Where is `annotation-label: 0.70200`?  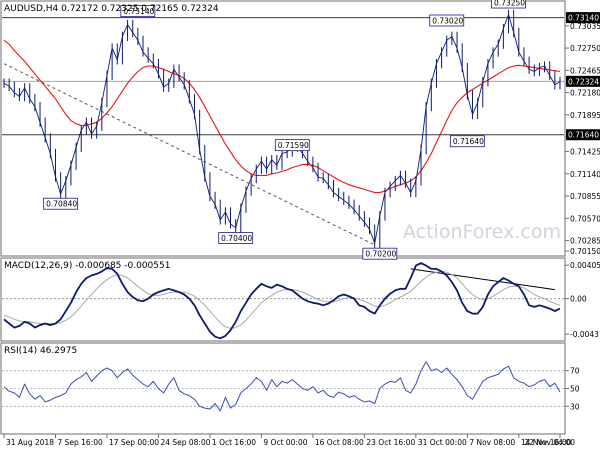
annotation-label: 0.70200 is located at coordinates (380, 254).